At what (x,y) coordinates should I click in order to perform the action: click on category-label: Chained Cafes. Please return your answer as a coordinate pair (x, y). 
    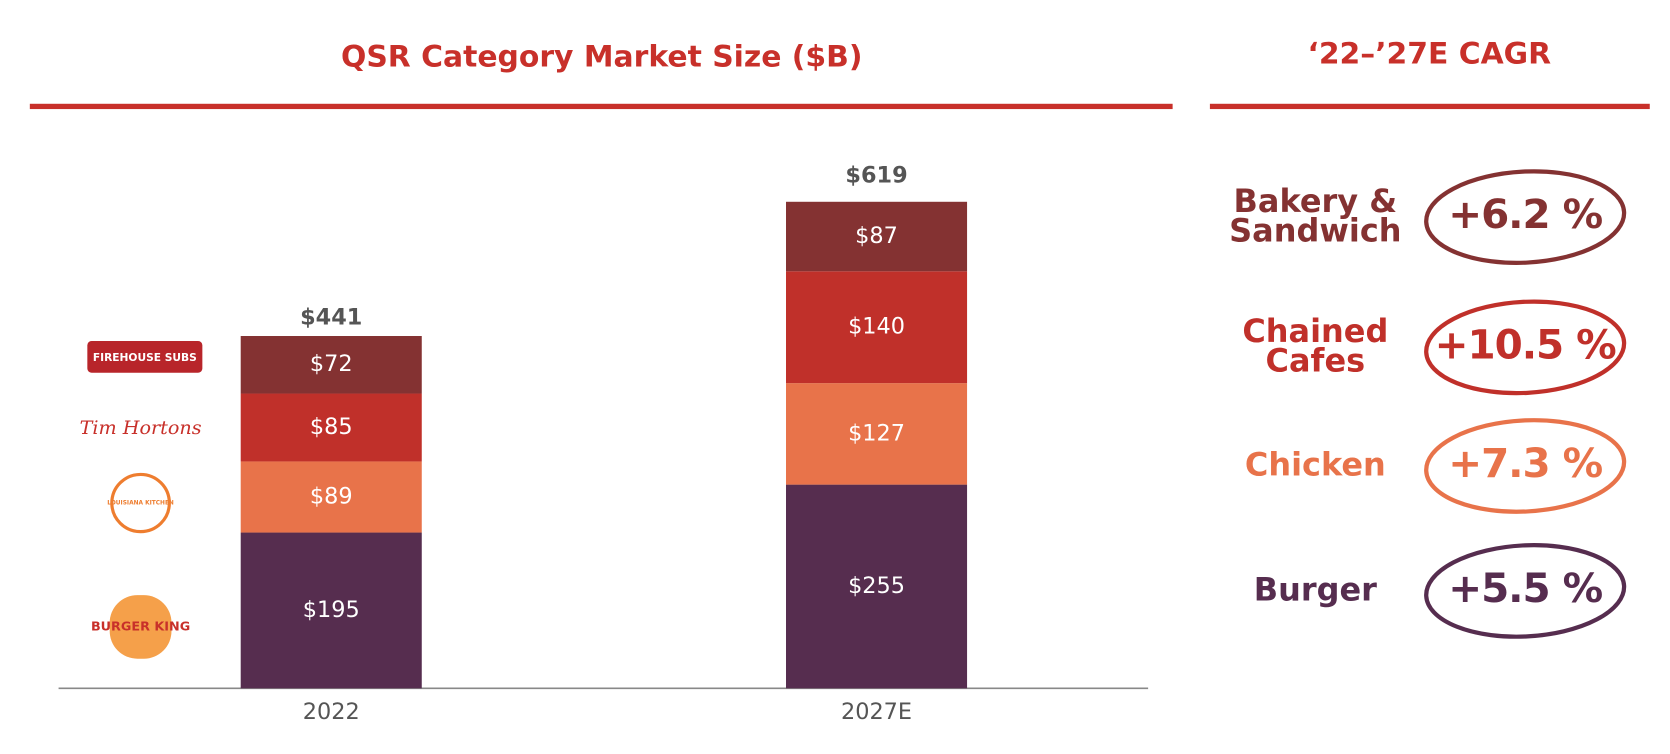
    Looking at the image, I should click on (1315, 347).